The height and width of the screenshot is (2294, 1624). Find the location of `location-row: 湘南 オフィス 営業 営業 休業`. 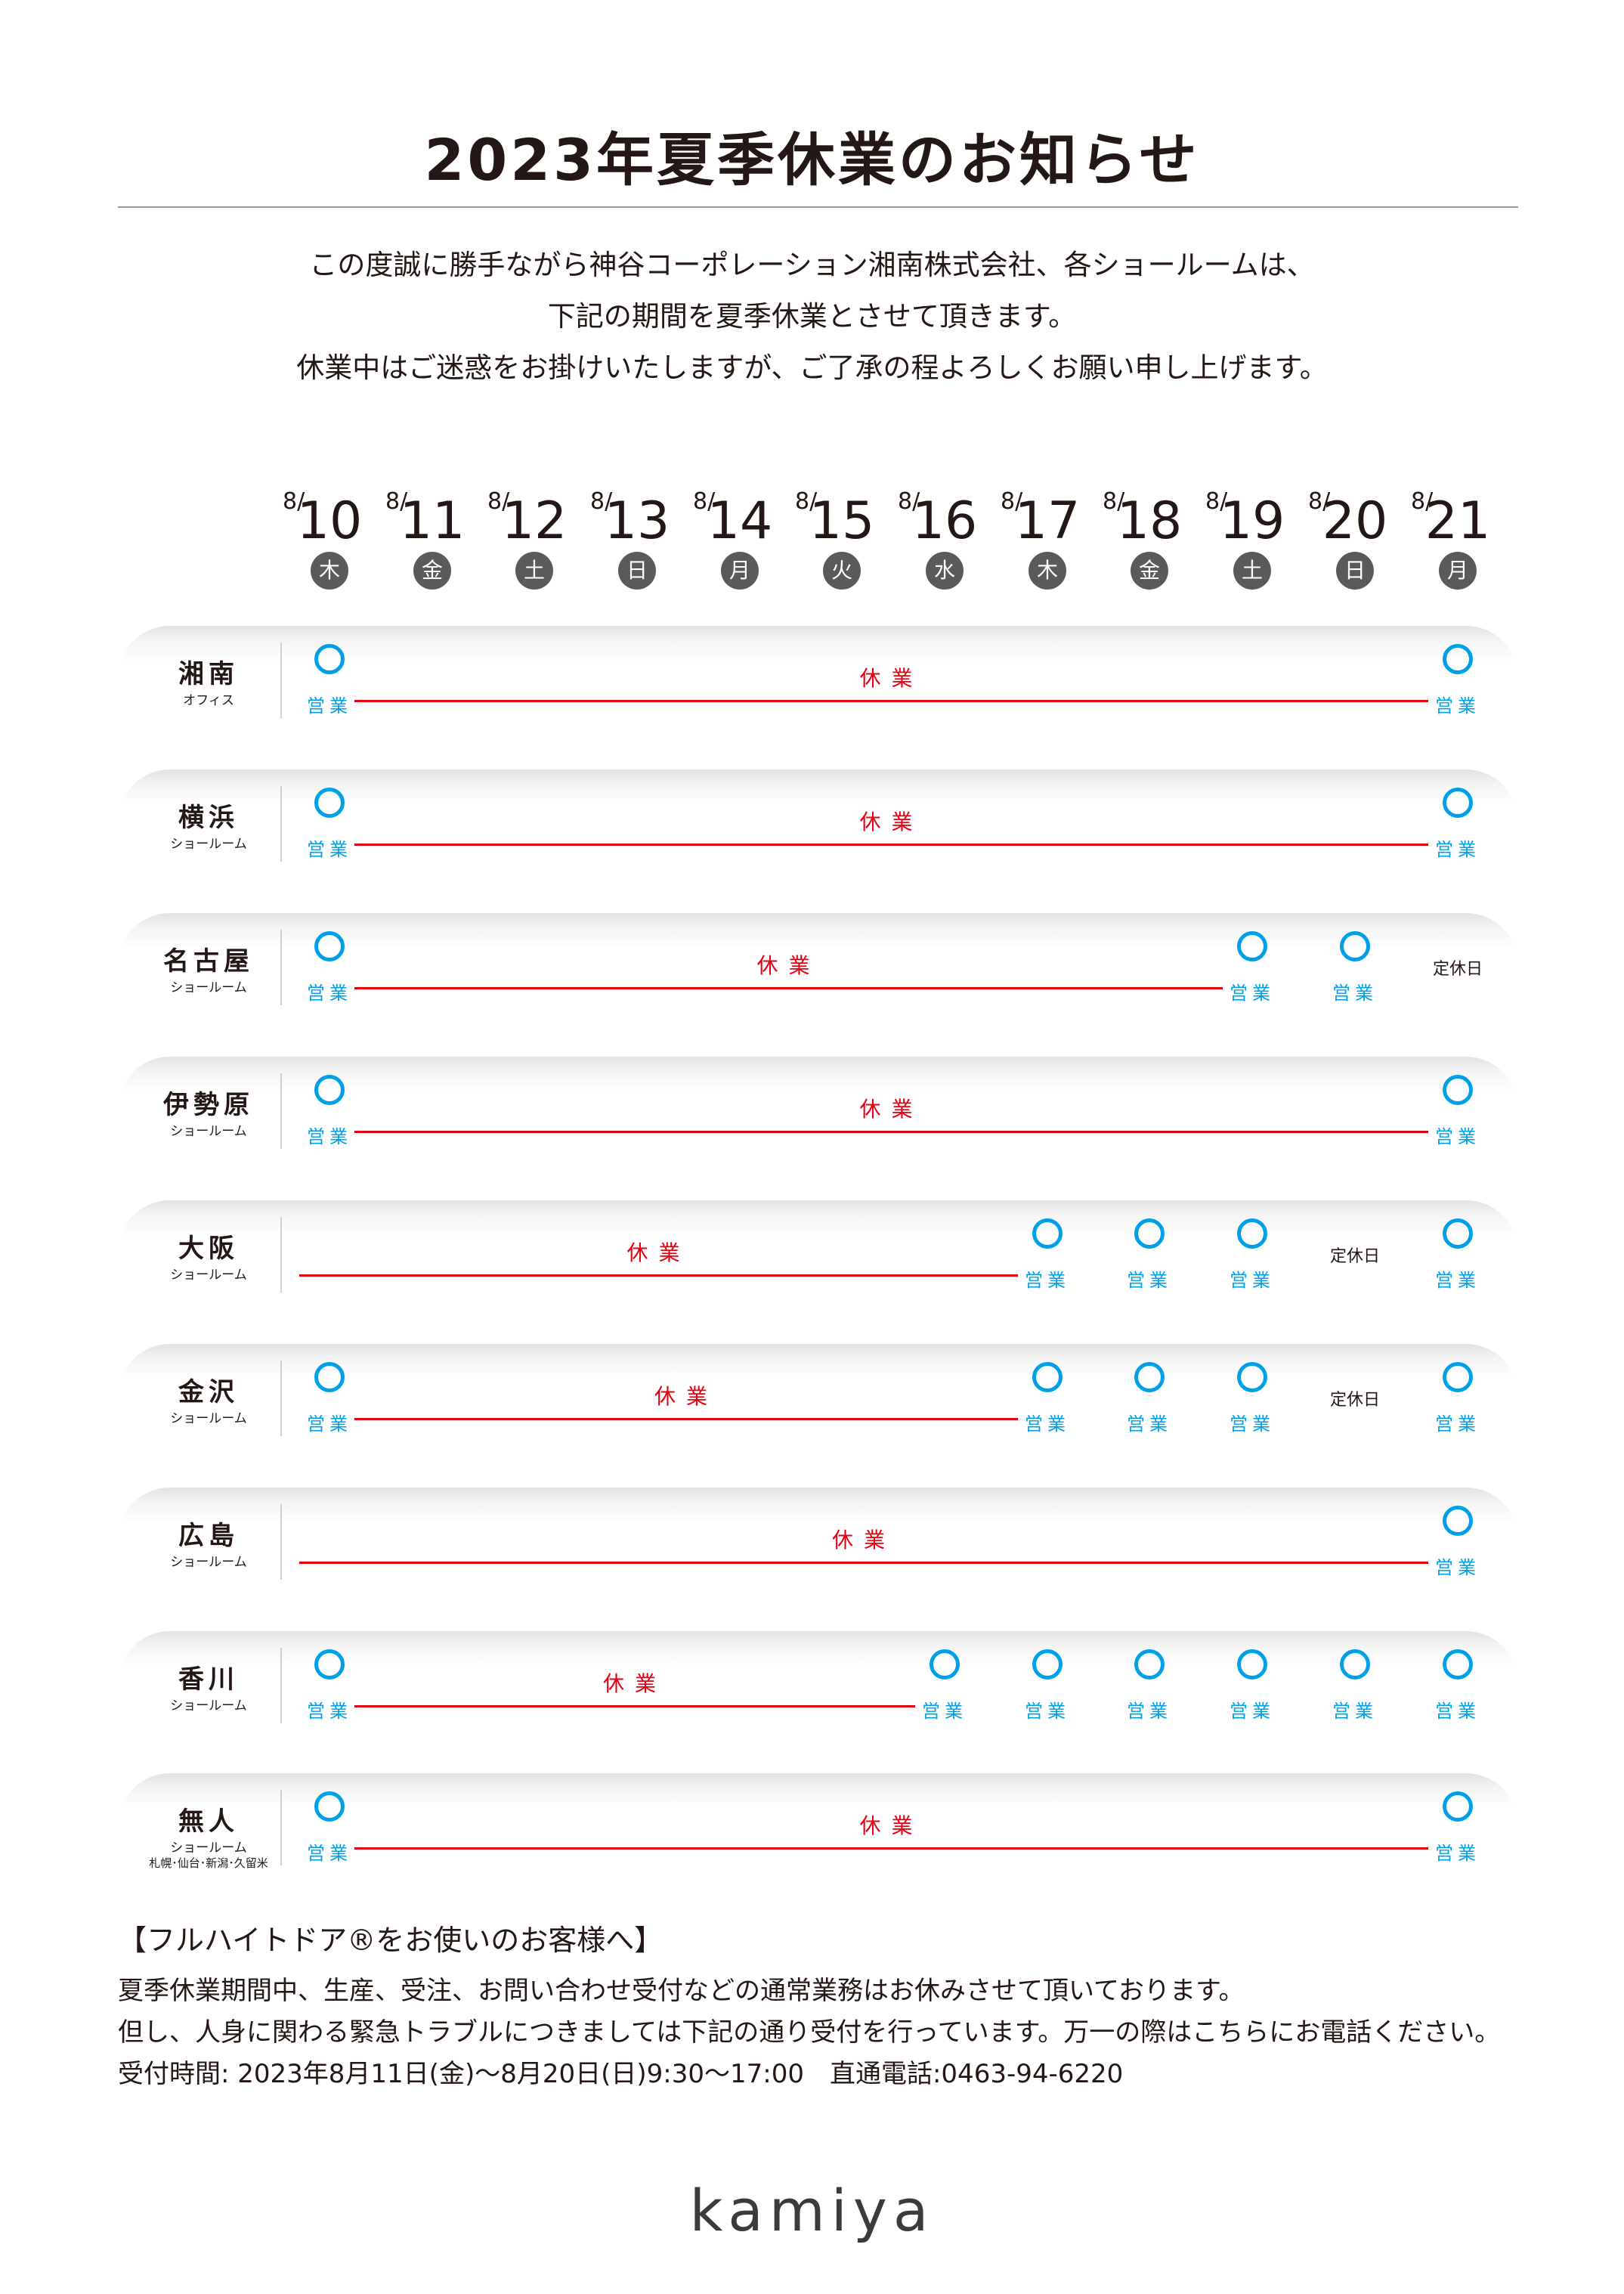

location-row: 湘南 オフィス 営業 営業 休業 is located at coordinates (818, 678).